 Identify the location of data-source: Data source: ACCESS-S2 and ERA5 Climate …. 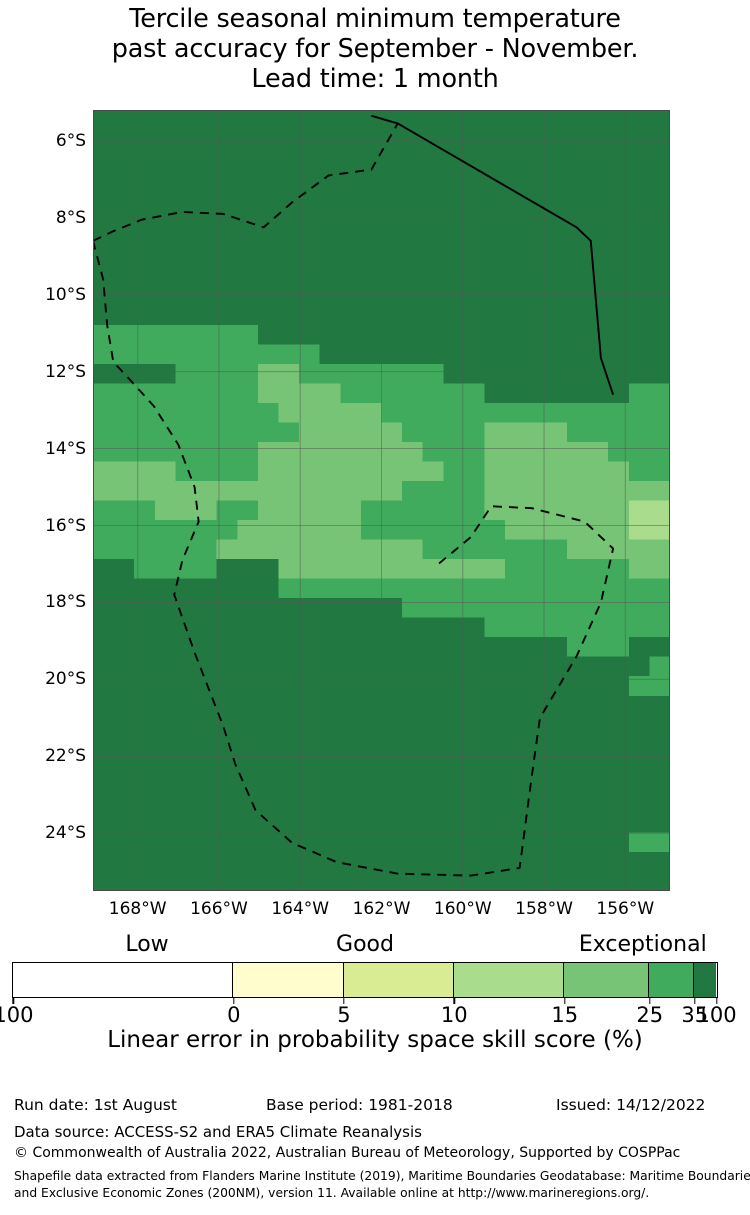
(218, 1132).